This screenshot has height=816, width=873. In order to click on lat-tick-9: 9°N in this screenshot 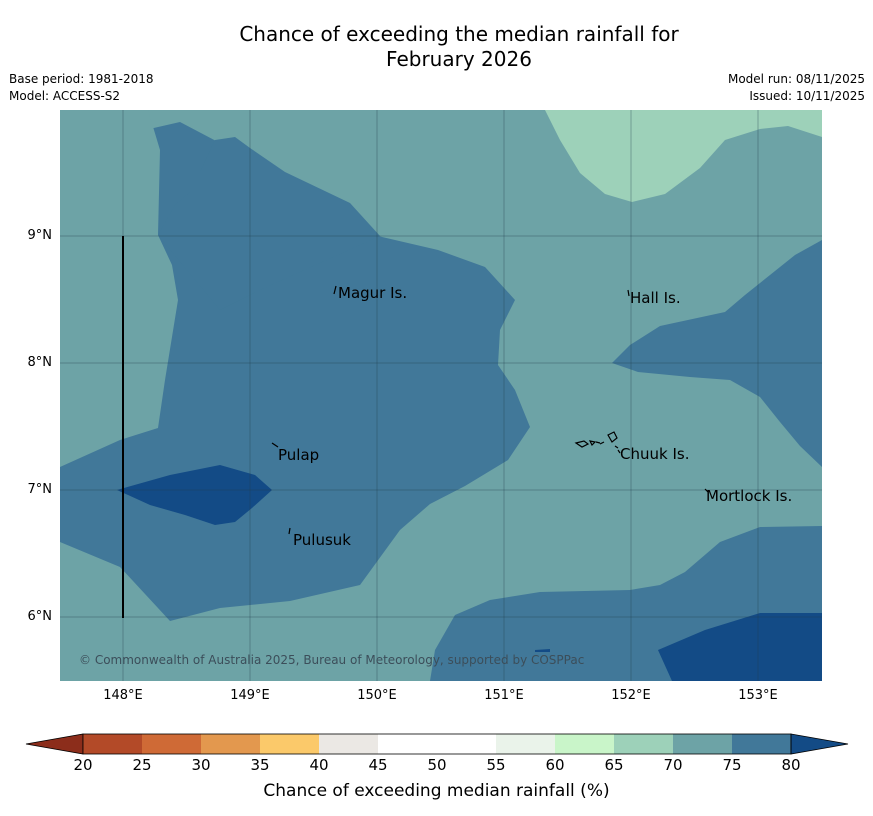, I will do `click(40, 235)`.